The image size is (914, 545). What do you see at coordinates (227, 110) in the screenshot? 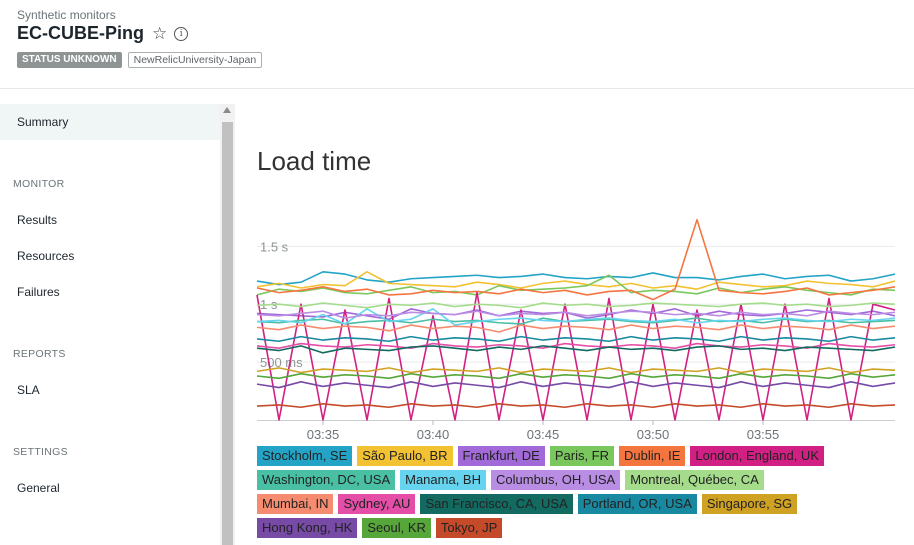
I see `scroll-up-arrow-icon` at bounding box center [227, 110].